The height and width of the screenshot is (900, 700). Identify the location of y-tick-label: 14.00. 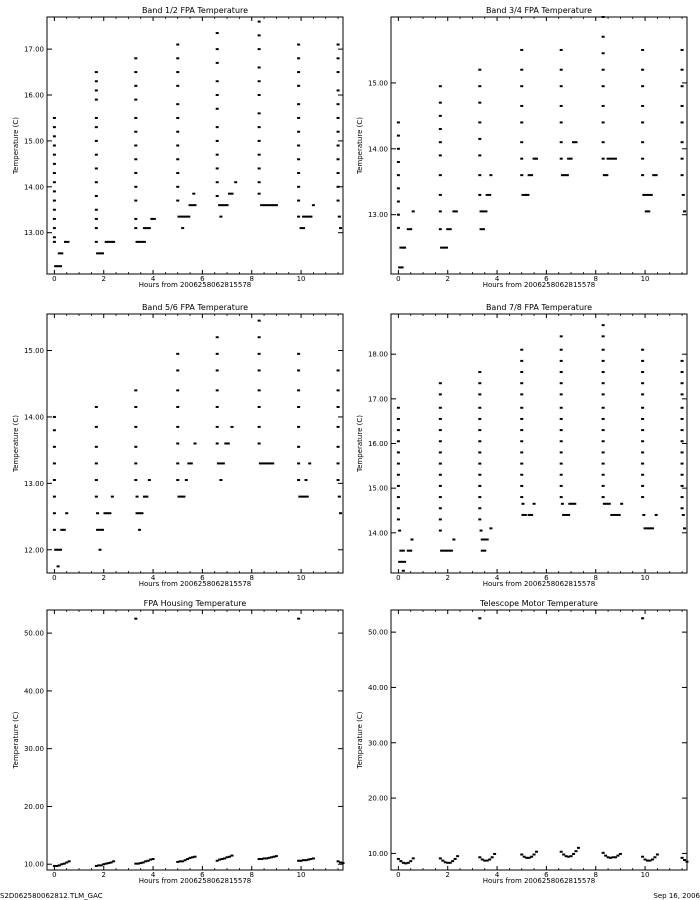
(34, 417).